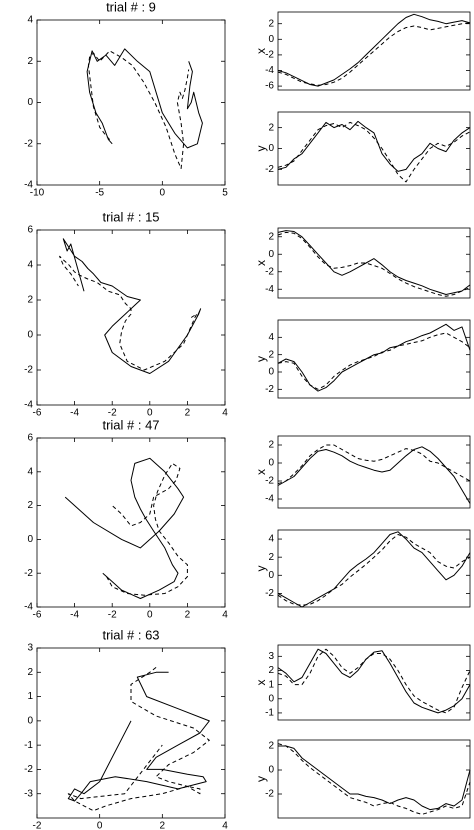 This screenshot has width=474, height=830. I want to click on chart-title: trial # : 9, so click(131, 7).